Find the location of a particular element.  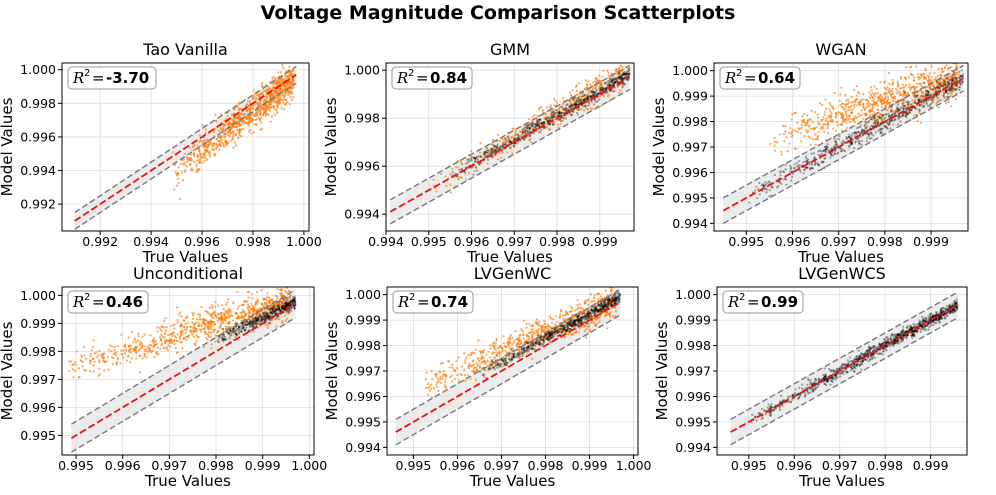

y-tick-label: 0.998 is located at coordinates (38, 351).